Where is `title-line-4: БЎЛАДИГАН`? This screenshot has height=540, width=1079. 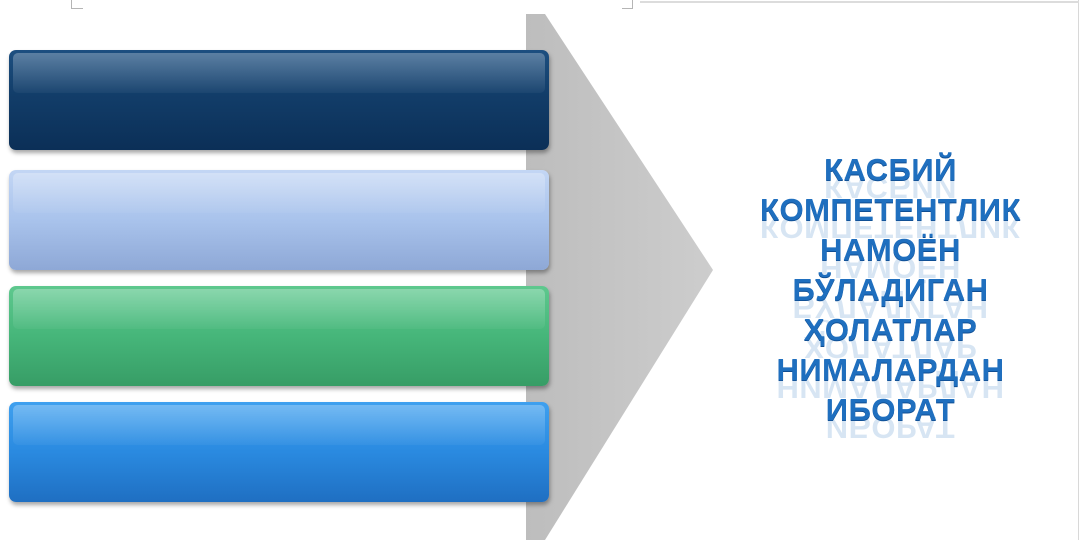 title-line-4: БЎЛАДИГАН is located at coordinates (890, 290).